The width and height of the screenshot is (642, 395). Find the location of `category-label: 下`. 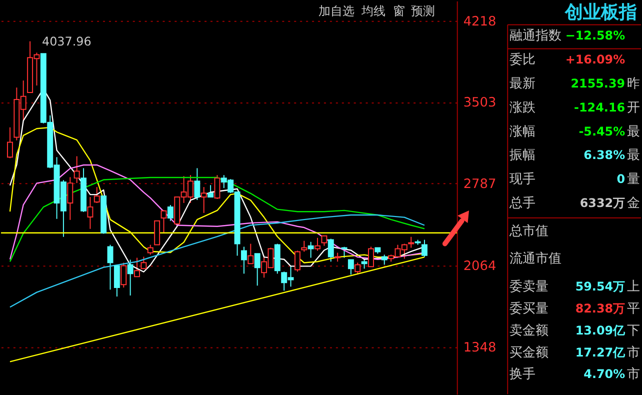

category-label: 下 is located at coordinates (633, 330).